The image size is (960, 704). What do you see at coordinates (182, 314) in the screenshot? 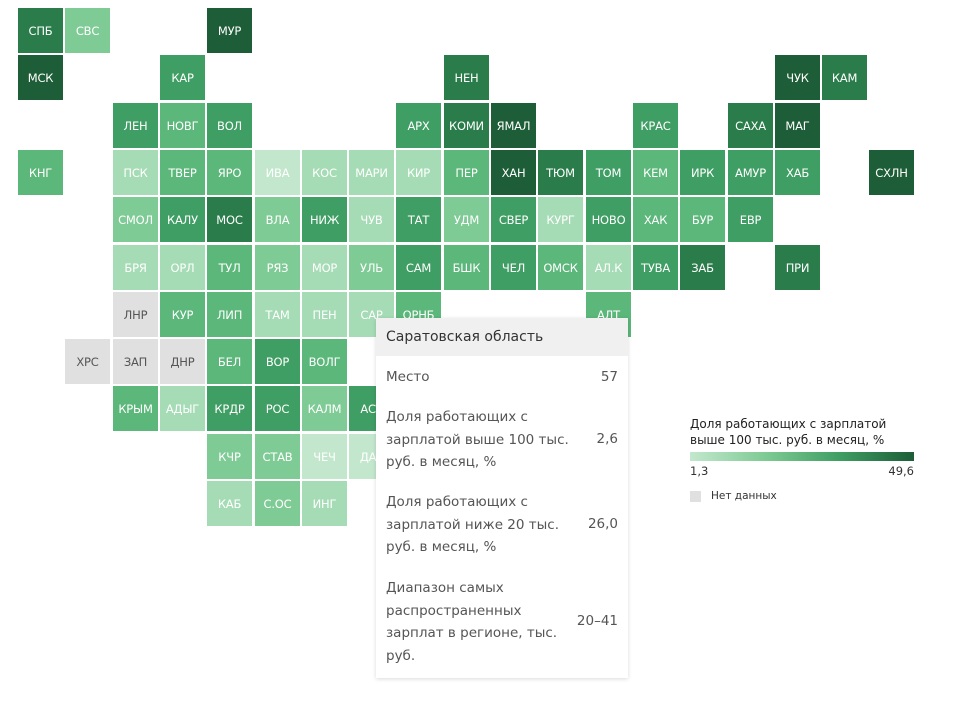
I see `region-tile: КУР` at bounding box center [182, 314].